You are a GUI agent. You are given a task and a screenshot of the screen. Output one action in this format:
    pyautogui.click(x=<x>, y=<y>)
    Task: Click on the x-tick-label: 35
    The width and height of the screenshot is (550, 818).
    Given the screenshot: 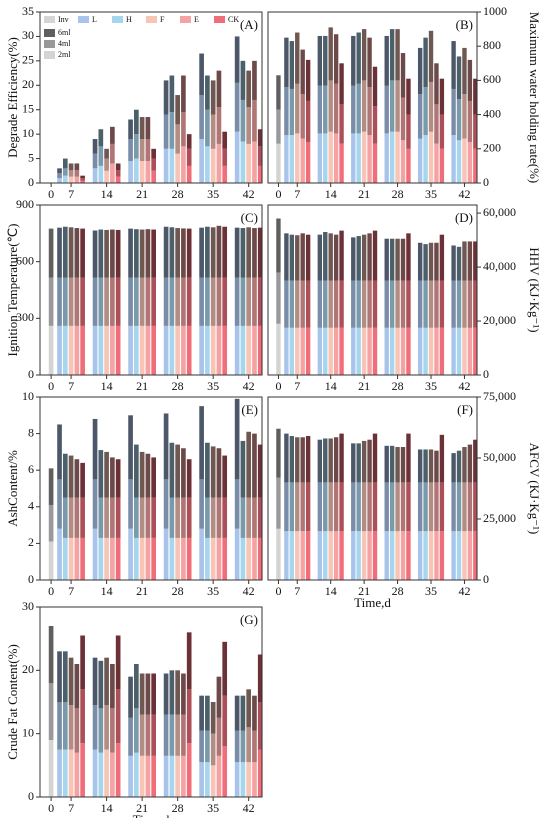 What is the action you would take?
    pyautogui.click(x=213, y=591)
    